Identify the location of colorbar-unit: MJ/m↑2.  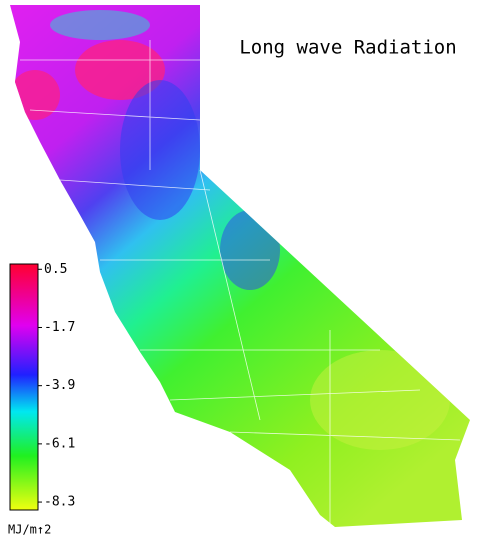
(29, 530).